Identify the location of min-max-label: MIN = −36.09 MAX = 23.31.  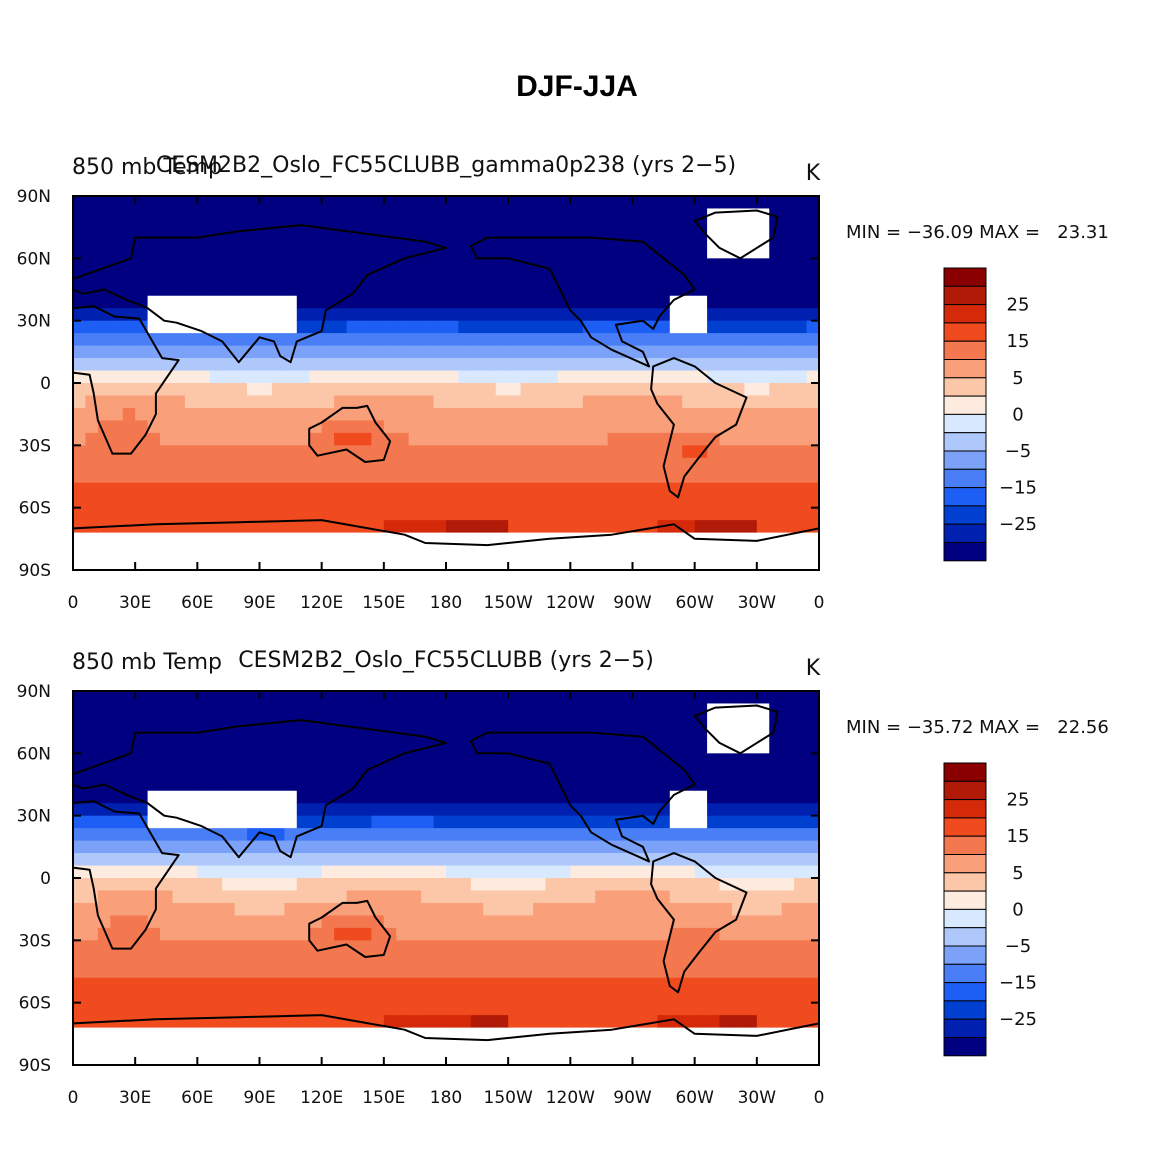
(977, 232).